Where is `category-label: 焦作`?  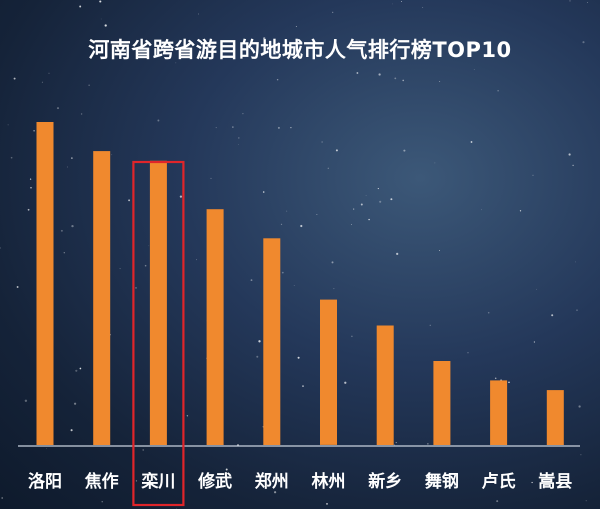 category-label: 焦作 is located at coordinates (101, 481).